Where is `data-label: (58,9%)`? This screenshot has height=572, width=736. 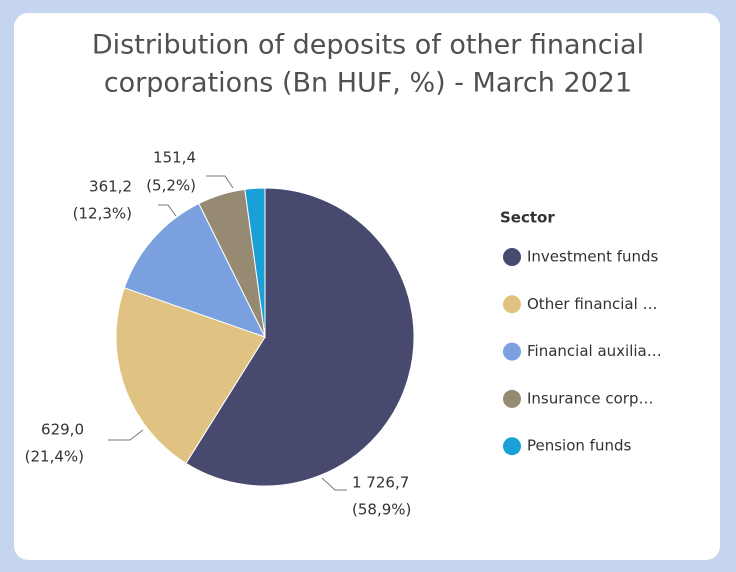 data-label: (58,9%) is located at coordinates (381, 510).